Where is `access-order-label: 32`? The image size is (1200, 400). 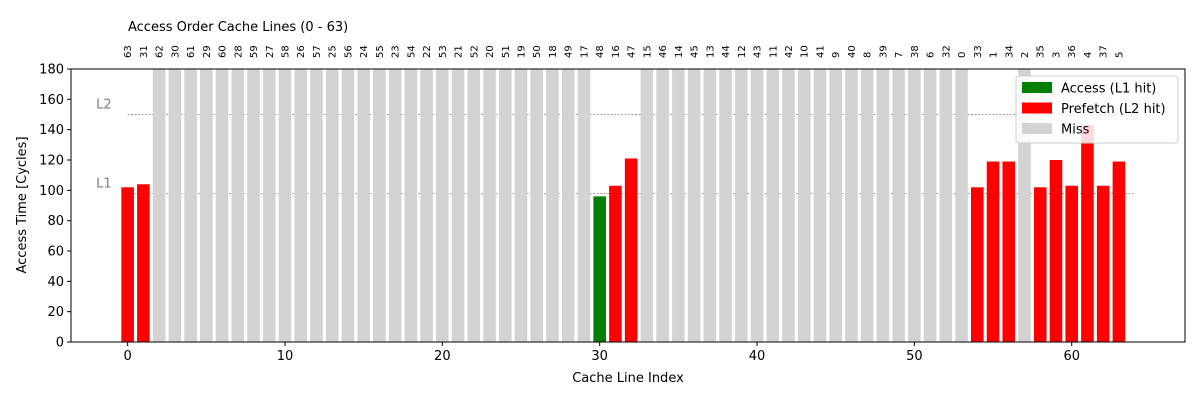 access-order-label: 32 is located at coordinates (946, 51).